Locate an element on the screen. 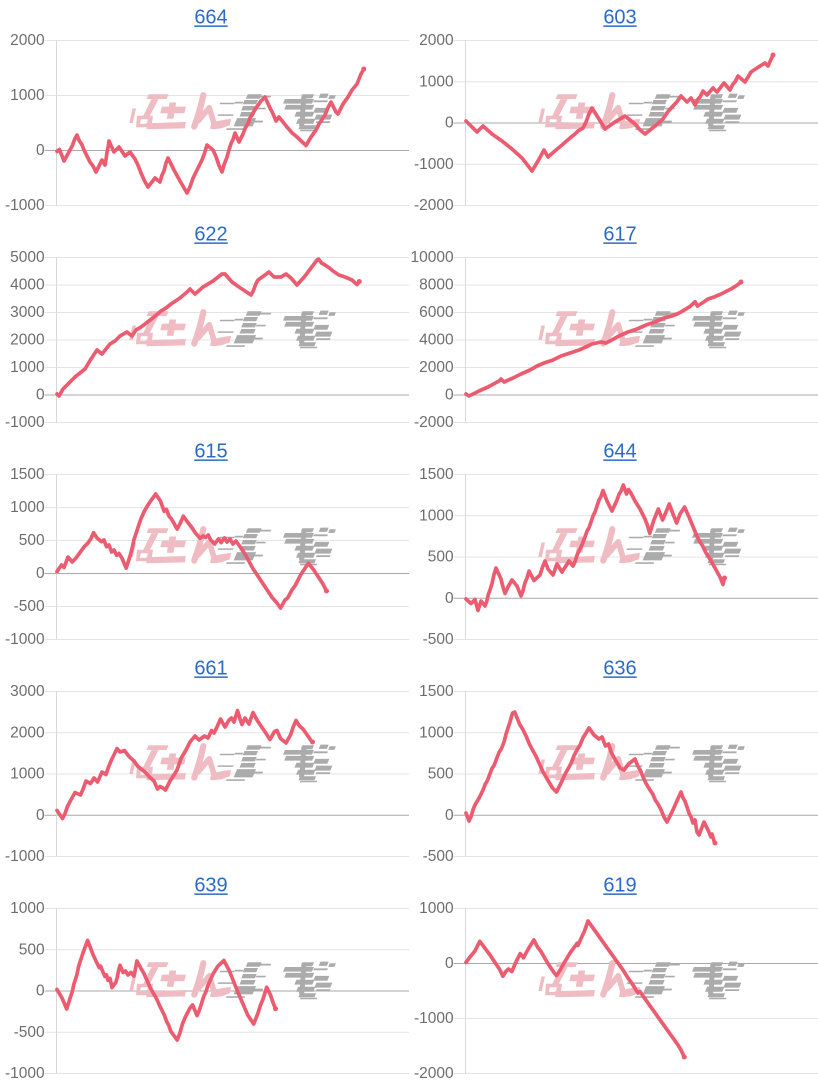 This screenshot has width=818, height=1090. svg-text: 661 is located at coordinates (210, 669).